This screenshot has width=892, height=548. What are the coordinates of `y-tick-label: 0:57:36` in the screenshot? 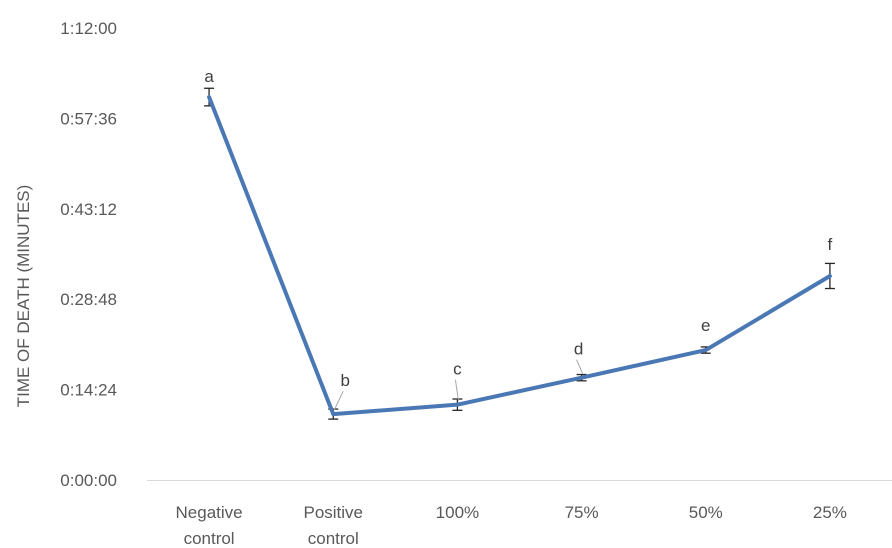 It's located at (88, 118).